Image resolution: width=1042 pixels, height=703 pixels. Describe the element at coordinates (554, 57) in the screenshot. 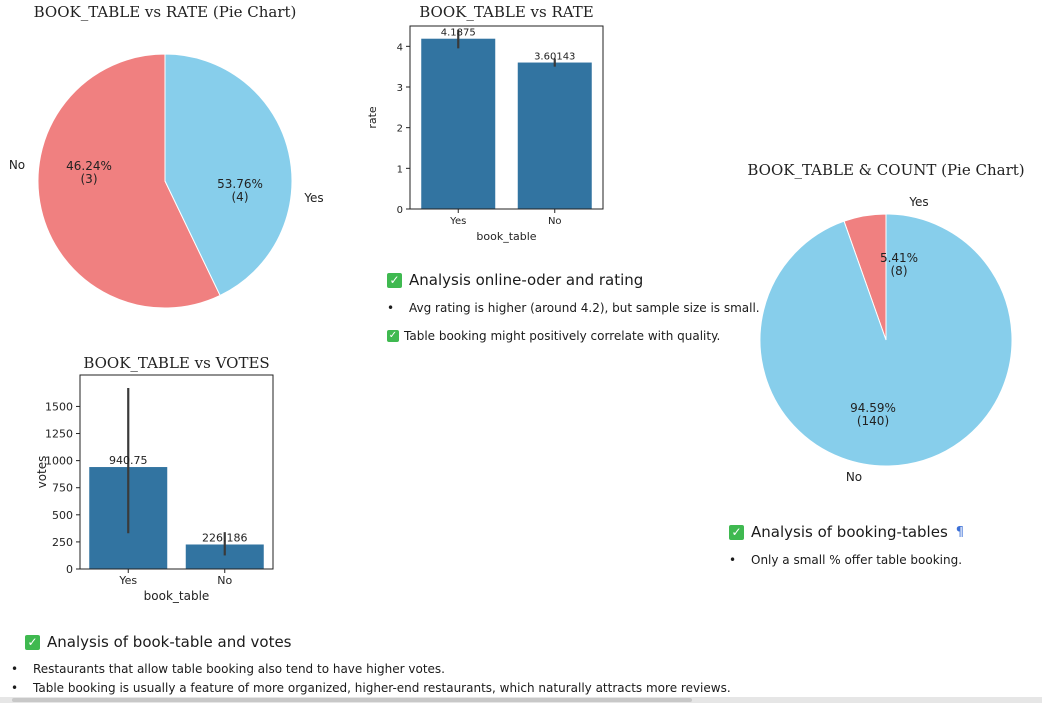

I see `bar_rate-value-label-no: 3.60143` at that location.